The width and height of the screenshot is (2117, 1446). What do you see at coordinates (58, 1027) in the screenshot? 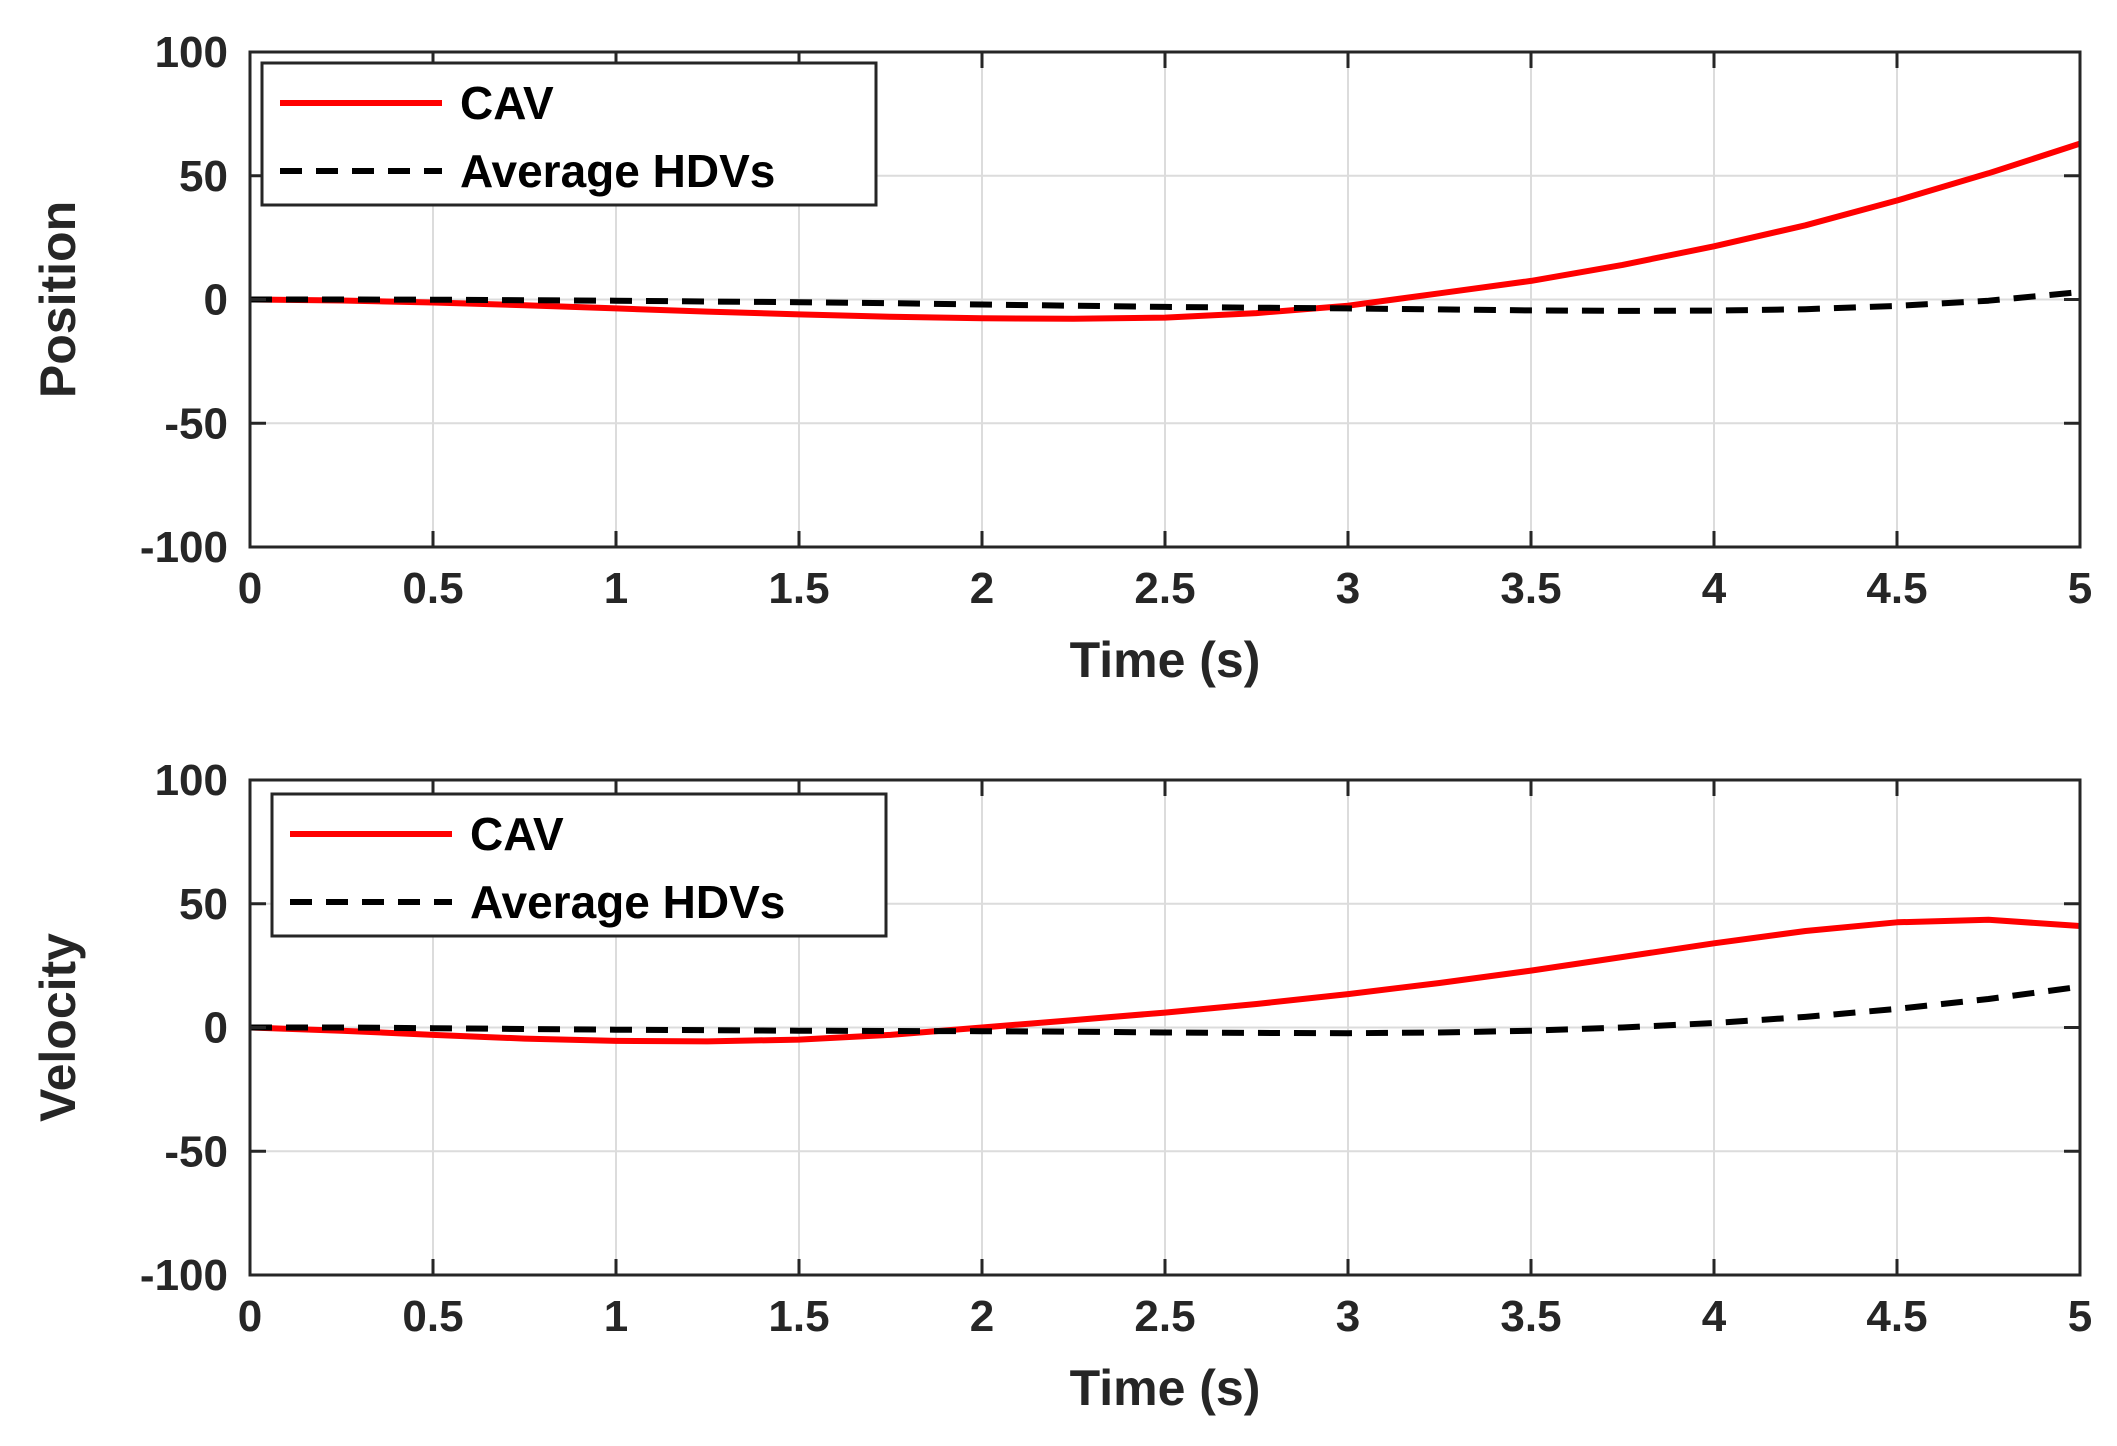
I see `y-axis-label: Velocity` at bounding box center [58, 1027].